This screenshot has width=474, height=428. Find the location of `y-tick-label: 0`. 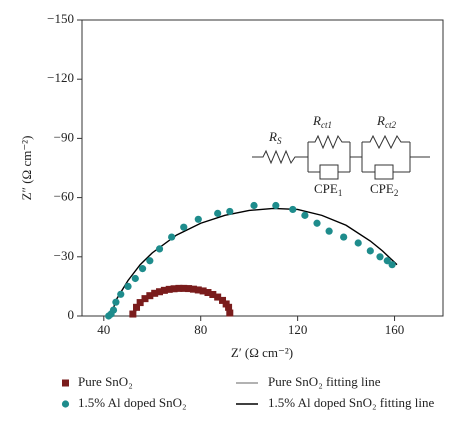

y-tick-label: 0 is located at coordinates (71, 314).